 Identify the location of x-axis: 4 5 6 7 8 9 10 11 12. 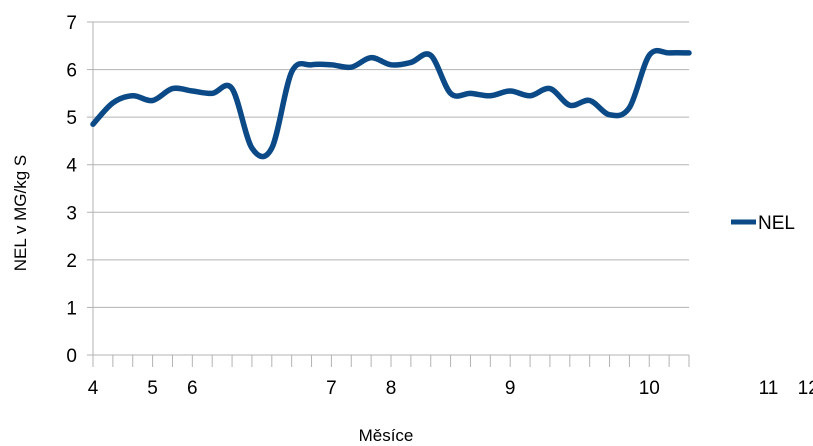
(450, 377).